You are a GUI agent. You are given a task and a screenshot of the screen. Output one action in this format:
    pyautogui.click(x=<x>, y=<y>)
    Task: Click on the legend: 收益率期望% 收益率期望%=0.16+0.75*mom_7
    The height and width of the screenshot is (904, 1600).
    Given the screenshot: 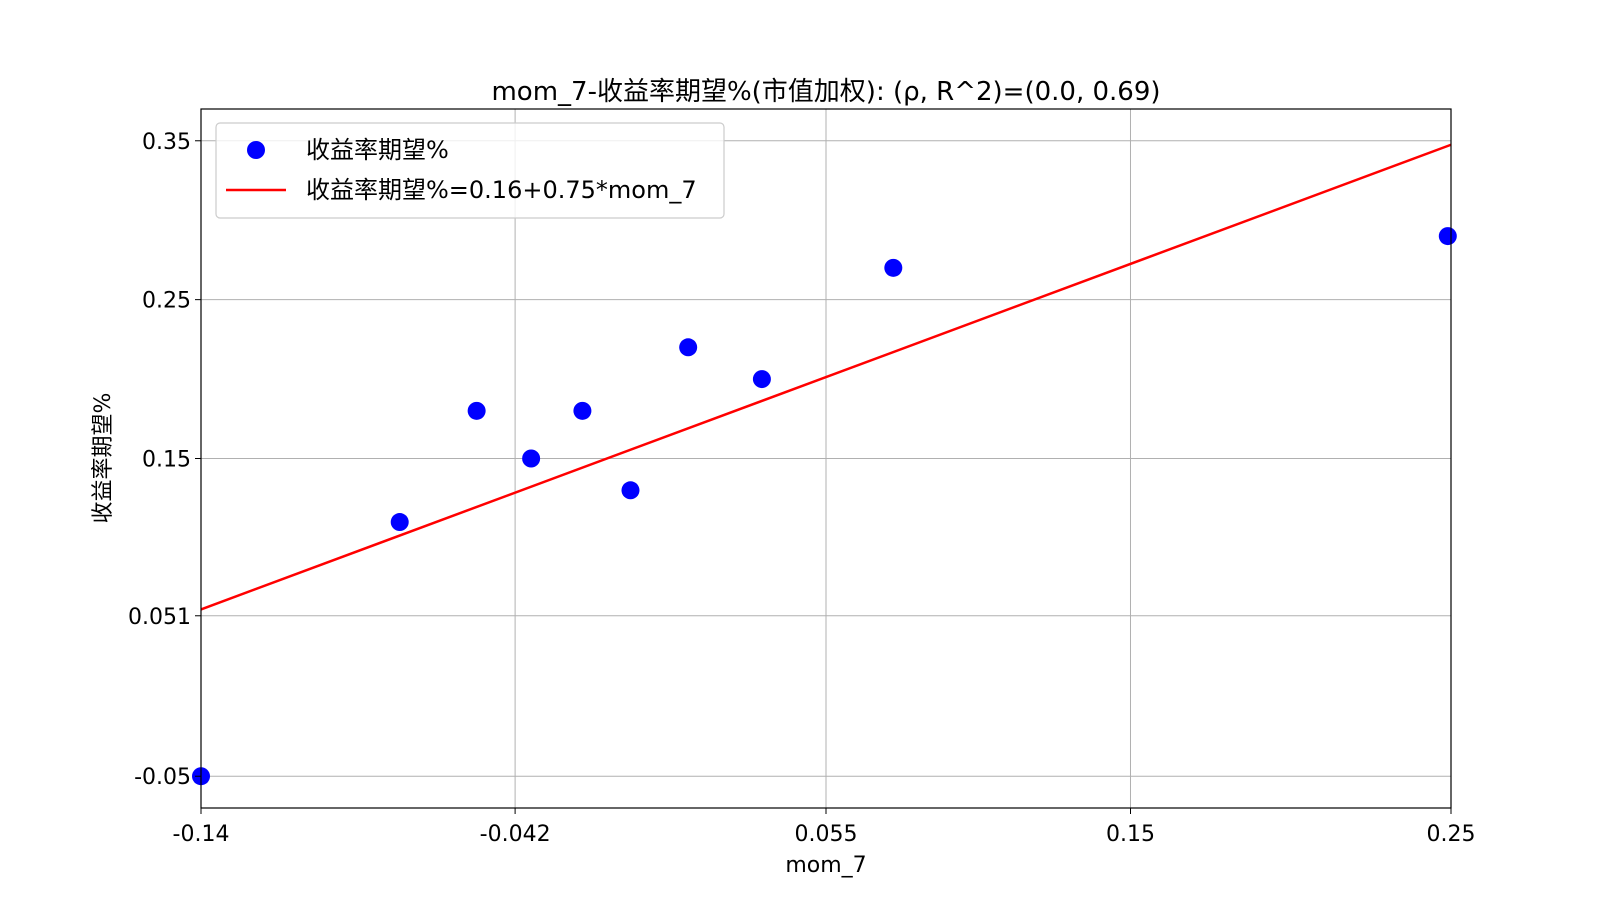 What is the action you would take?
    pyautogui.click(x=470, y=170)
    